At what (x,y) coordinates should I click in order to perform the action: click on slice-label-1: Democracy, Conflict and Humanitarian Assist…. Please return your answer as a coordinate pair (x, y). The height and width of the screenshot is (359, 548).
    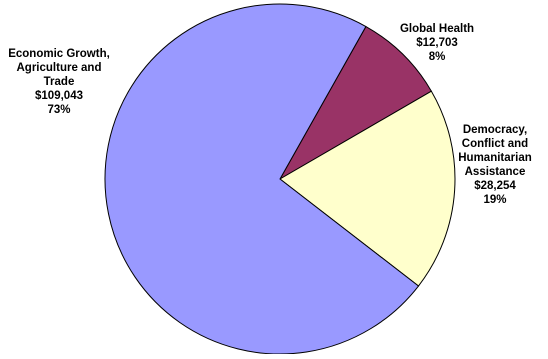
    Looking at the image, I should click on (495, 165).